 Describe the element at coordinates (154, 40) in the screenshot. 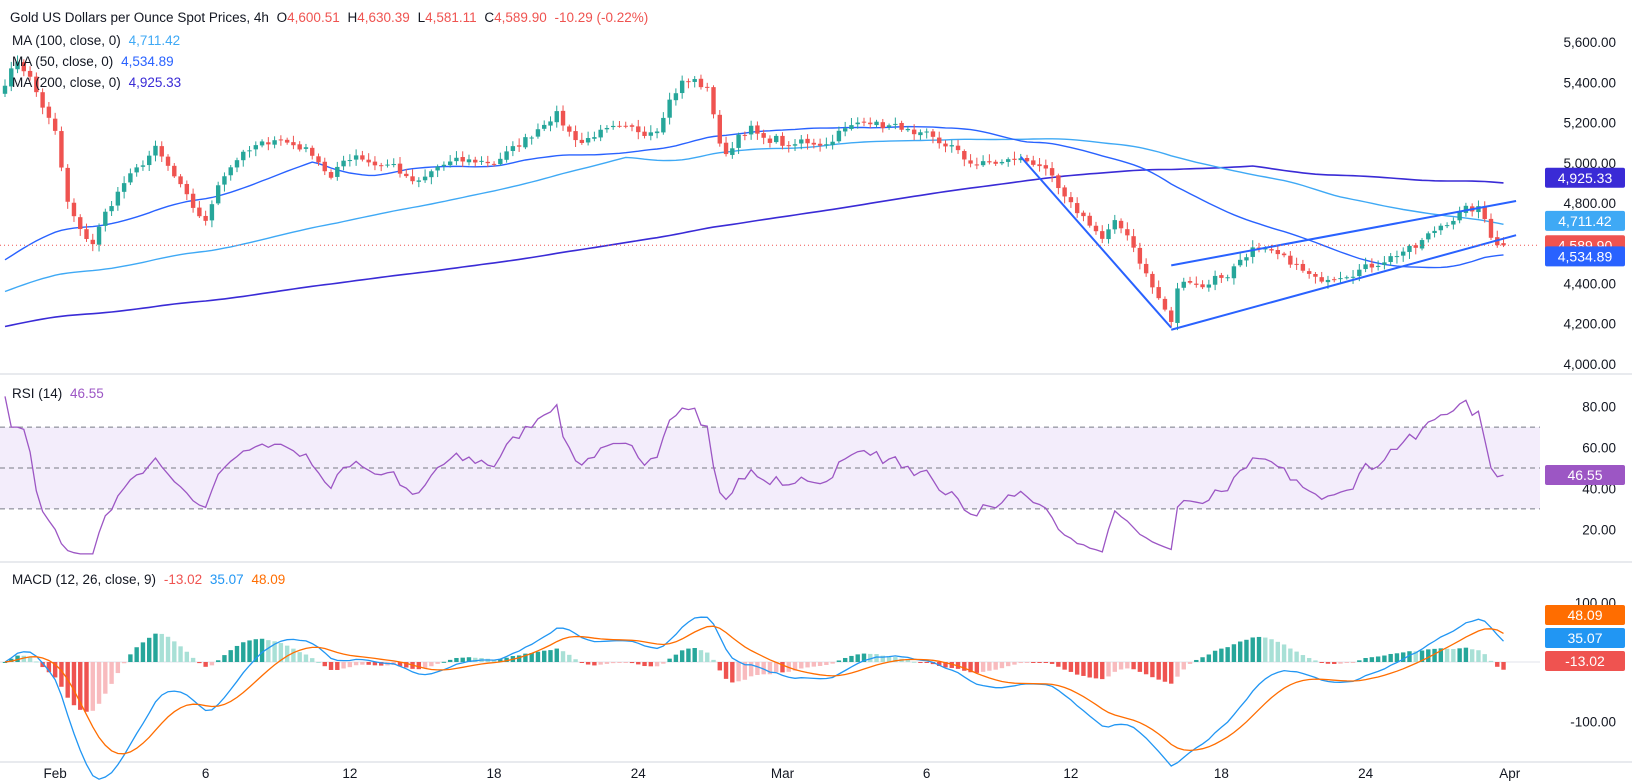

I see `ma100-value: 4,711.42` at that location.